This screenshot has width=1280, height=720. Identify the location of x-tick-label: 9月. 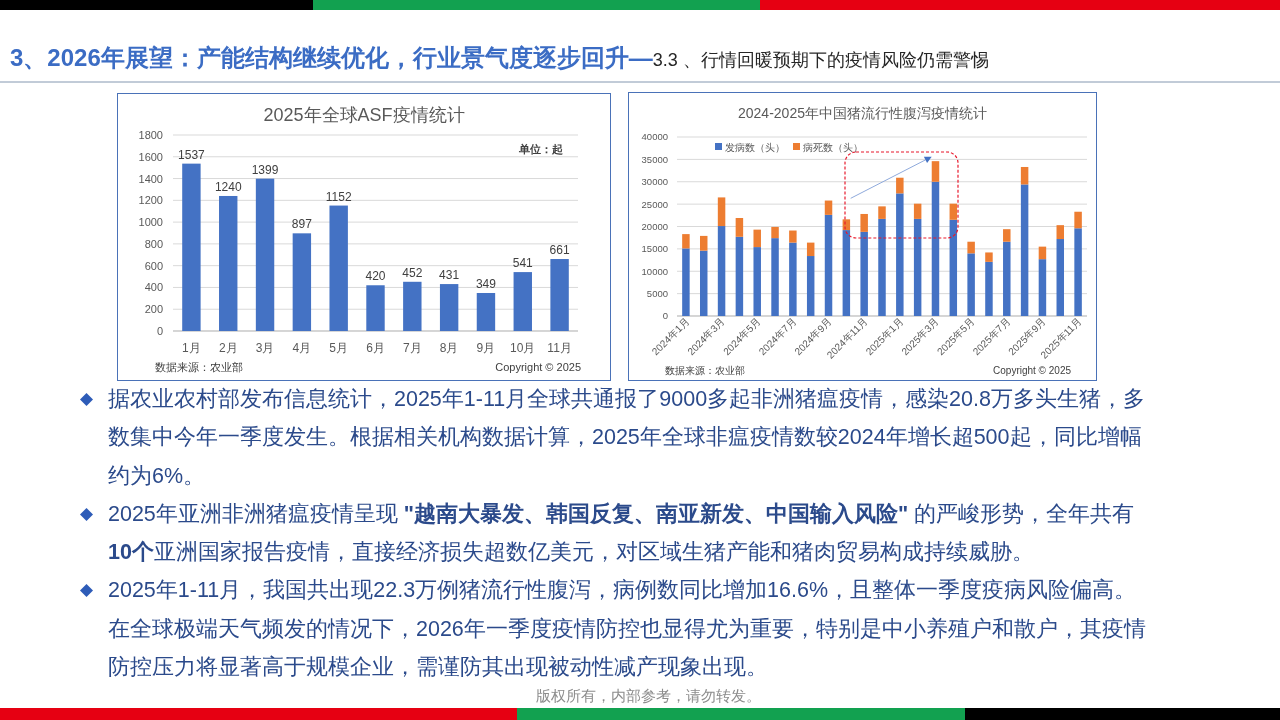
(486, 348).